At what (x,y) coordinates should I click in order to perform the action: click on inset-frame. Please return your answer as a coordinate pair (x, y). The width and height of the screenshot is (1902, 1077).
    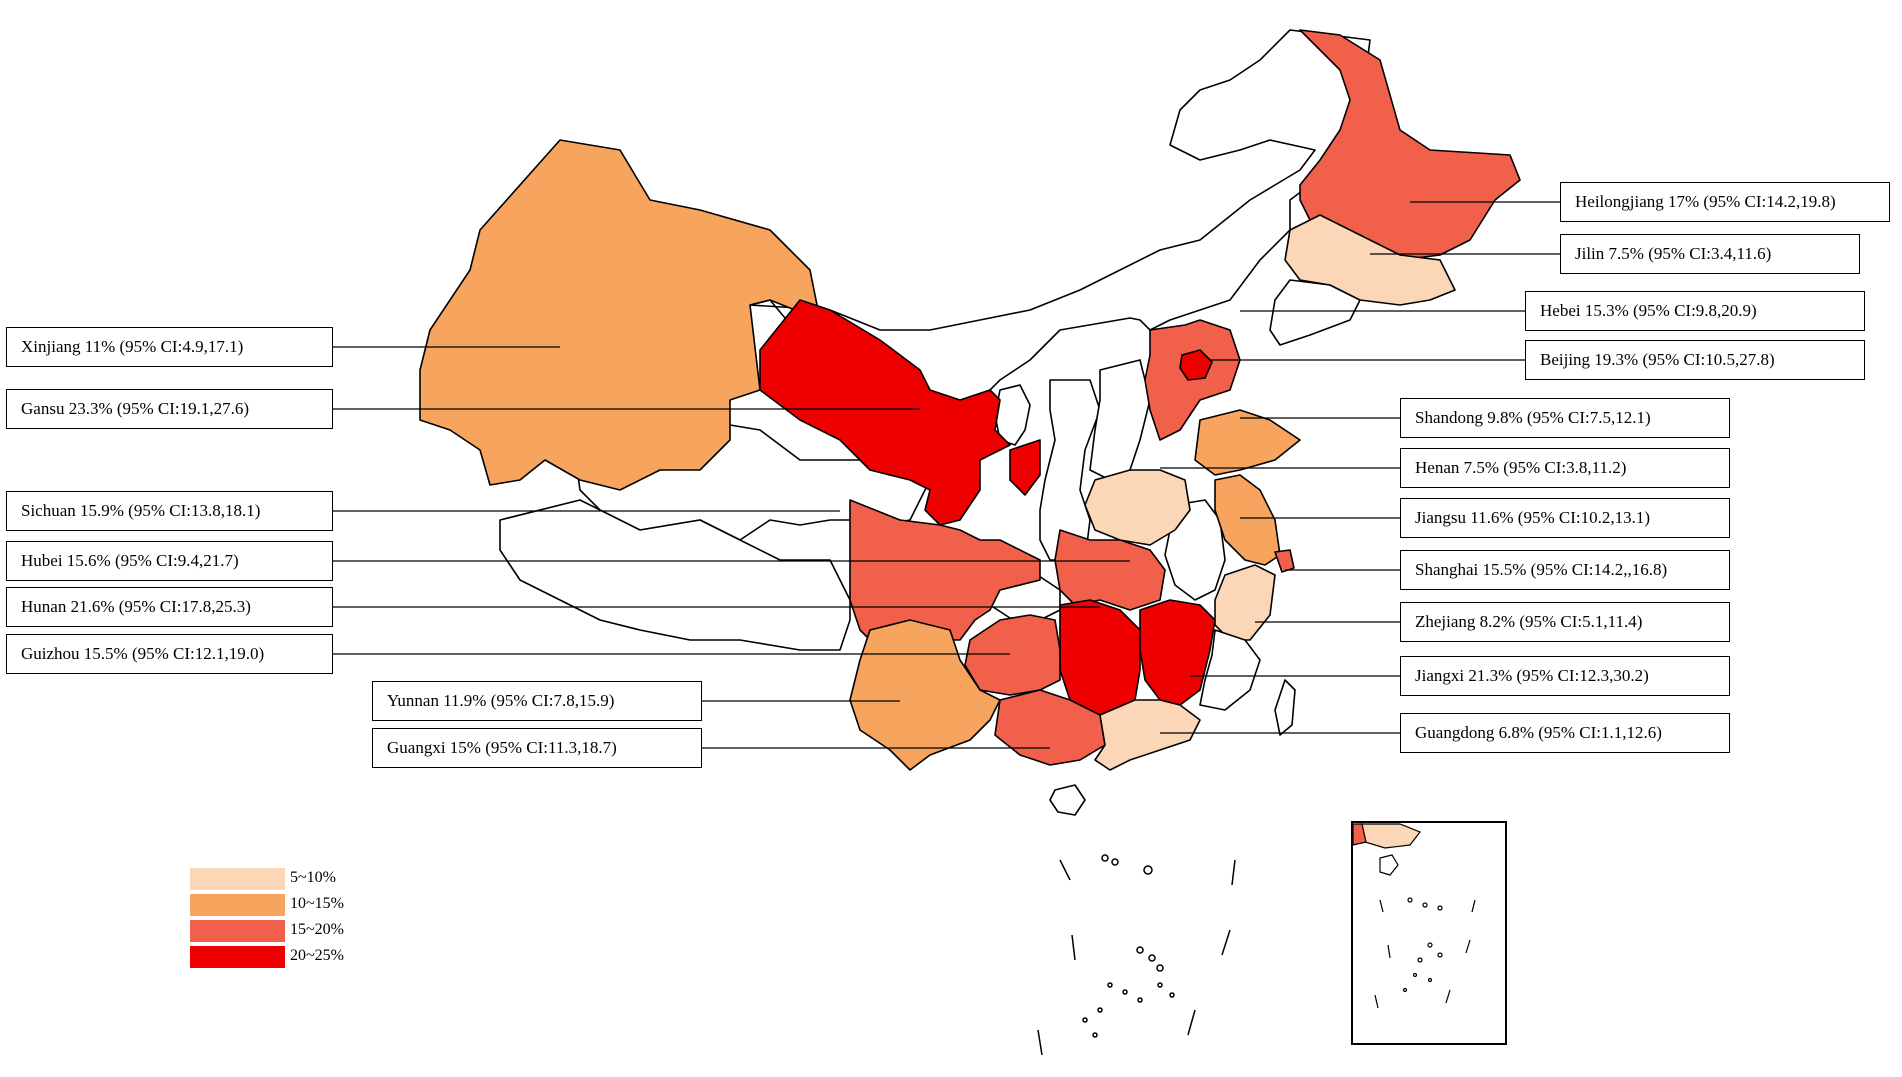
    Looking at the image, I should click on (1429, 933).